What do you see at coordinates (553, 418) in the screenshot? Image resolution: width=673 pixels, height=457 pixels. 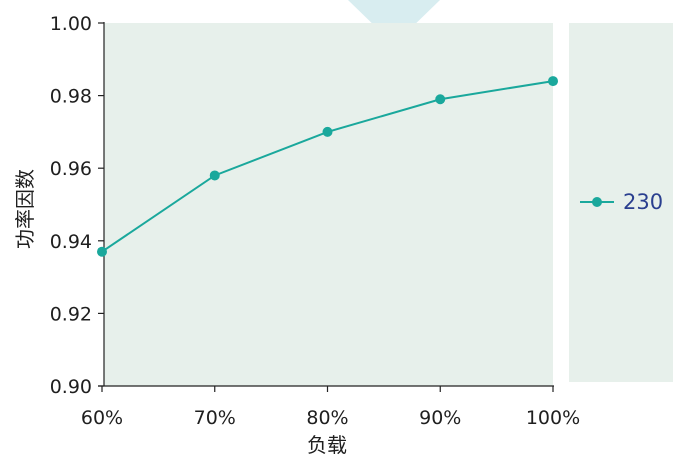 I see `x-tick-label: 100%` at bounding box center [553, 418].